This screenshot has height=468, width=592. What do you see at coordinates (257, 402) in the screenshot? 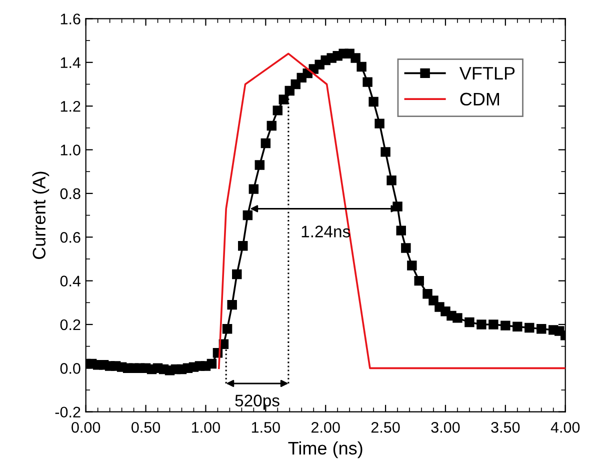
I see `annotation: 520ps` at bounding box center [257, 402].